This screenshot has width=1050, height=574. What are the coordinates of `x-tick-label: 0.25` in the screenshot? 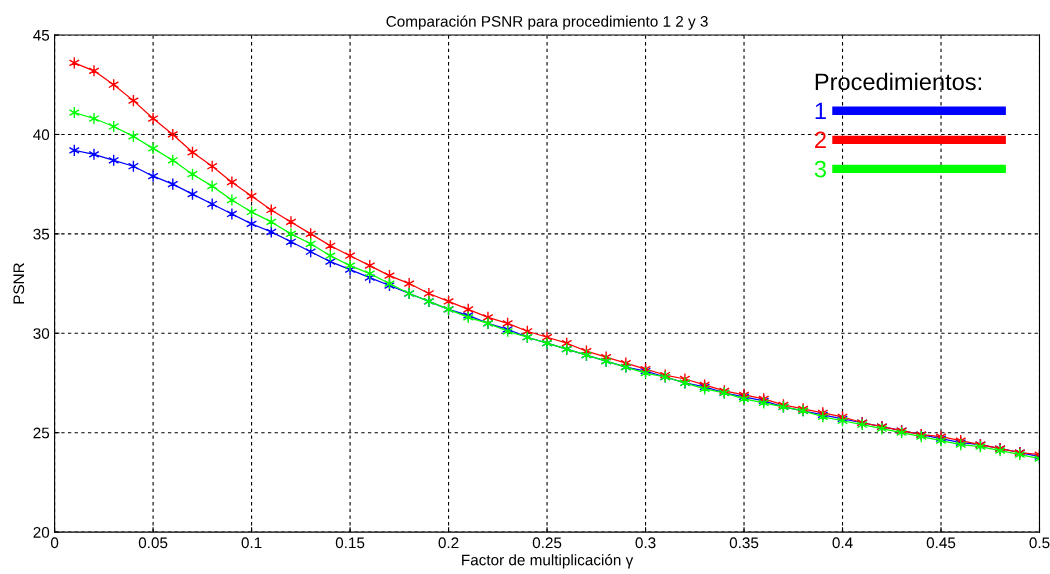 It's located at (547, 543).